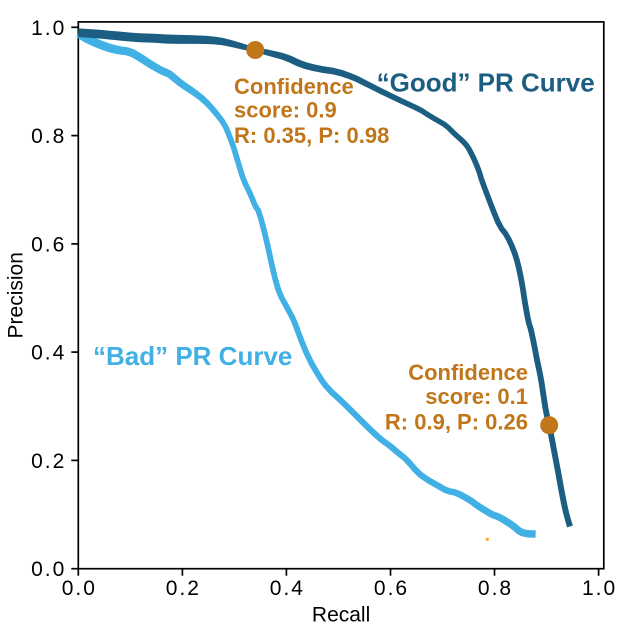 The width and height of the screenshot is (627, 628). What do you see at coordinates (476, 396) in the screenshot?
I see `svg-text: score: 0.1` at bounding box center [476, 396].